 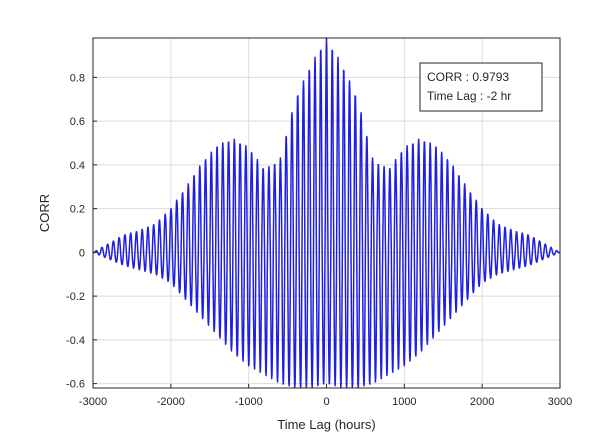 I want to click on y-axis-title: CORR, so click(x=44, y=213).